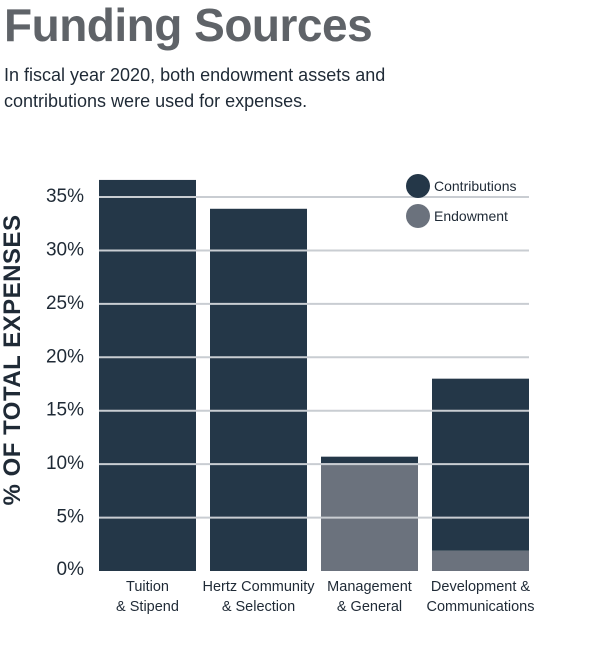  What do you see at coordinates (13, 360) in the screenshot?
I see `y-axis-label: % OF TOTAL EXPENSES` at bounding box center [13, 360].